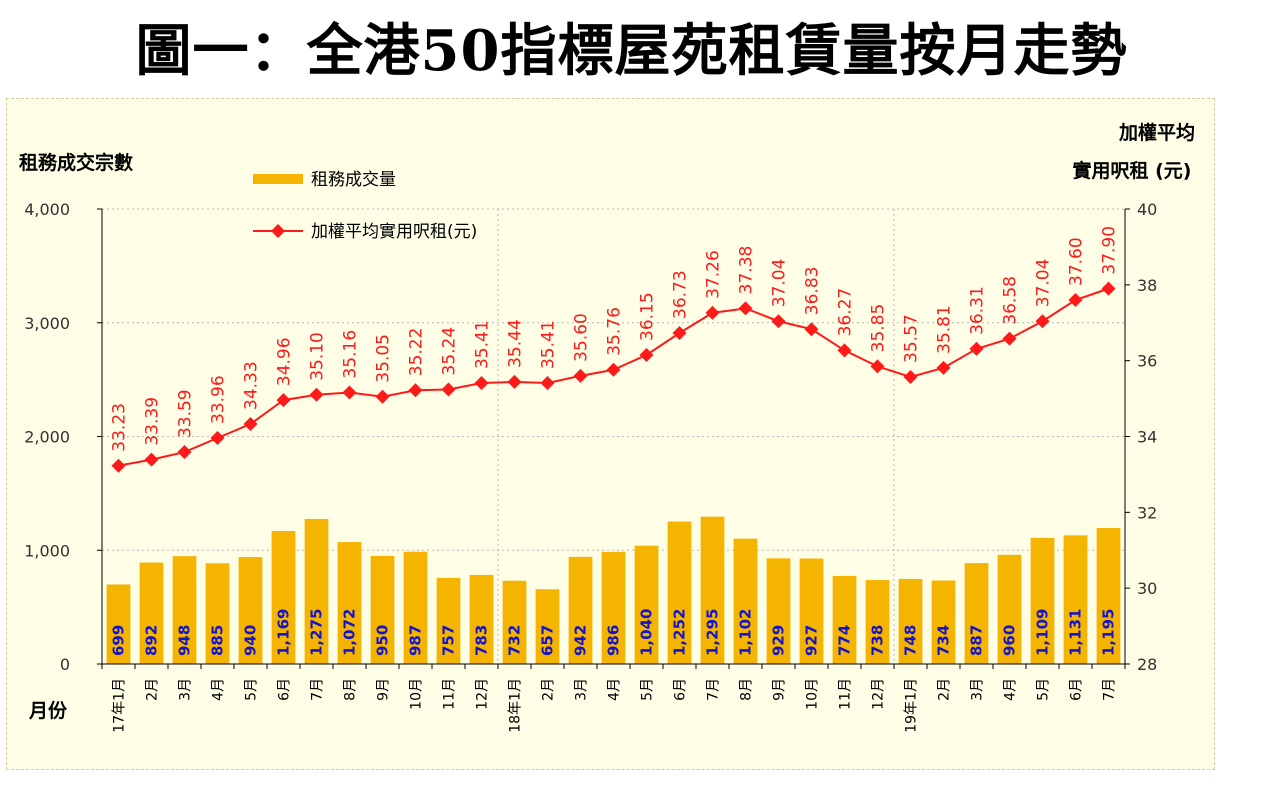  I want to click on right-tick-label: 34, so click(1147, 437).